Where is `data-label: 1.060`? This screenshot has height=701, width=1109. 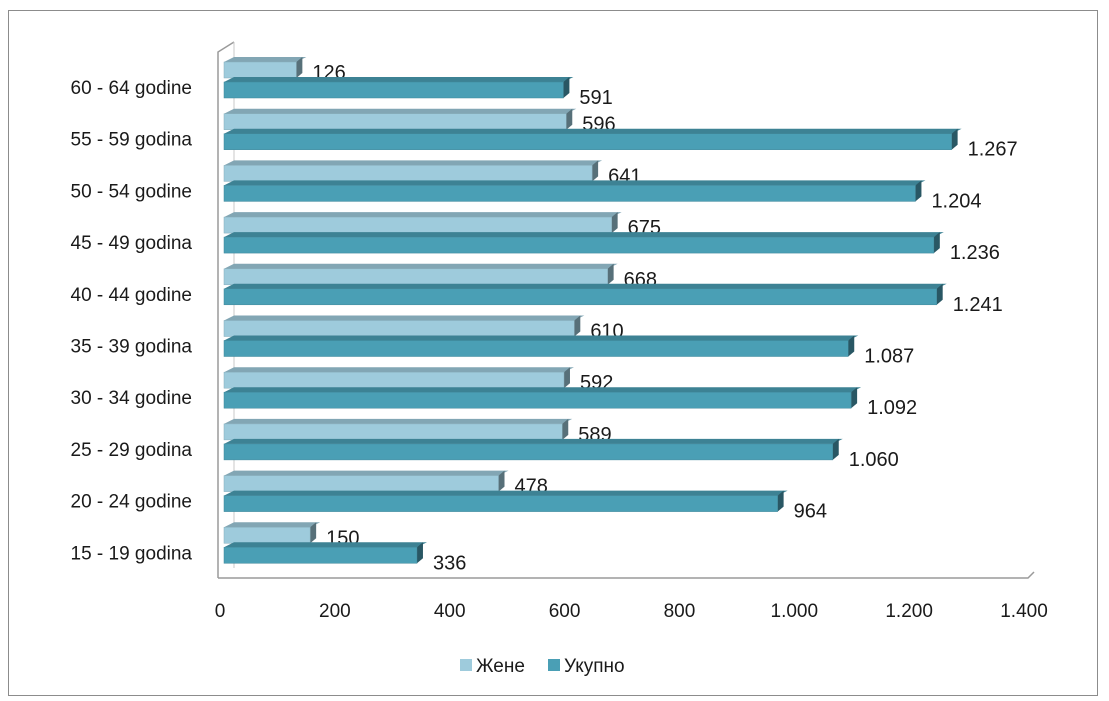
data-label: 1.060 is located at coordinates (874, 460).